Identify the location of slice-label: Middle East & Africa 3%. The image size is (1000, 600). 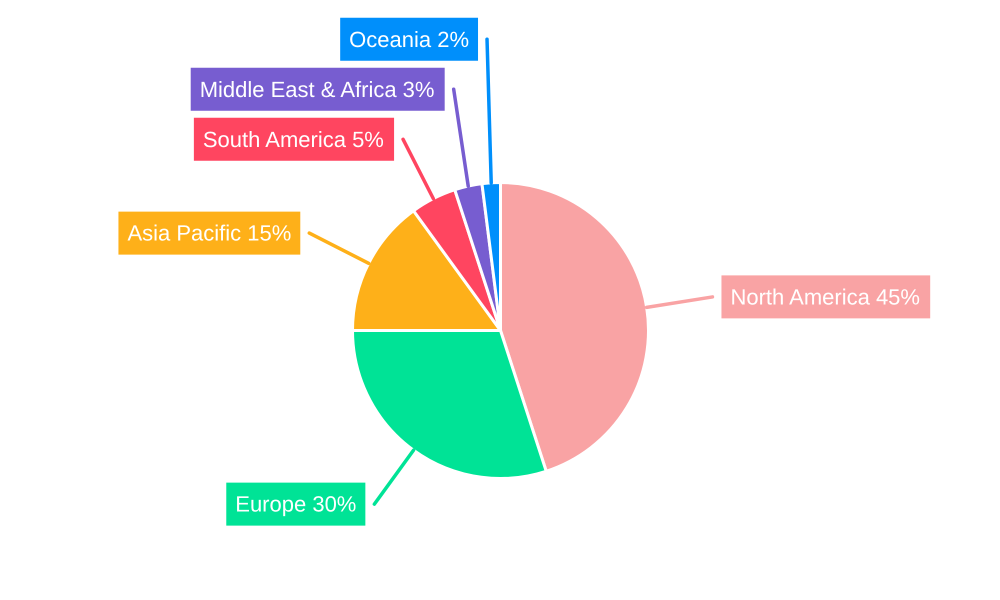
(317, 89).